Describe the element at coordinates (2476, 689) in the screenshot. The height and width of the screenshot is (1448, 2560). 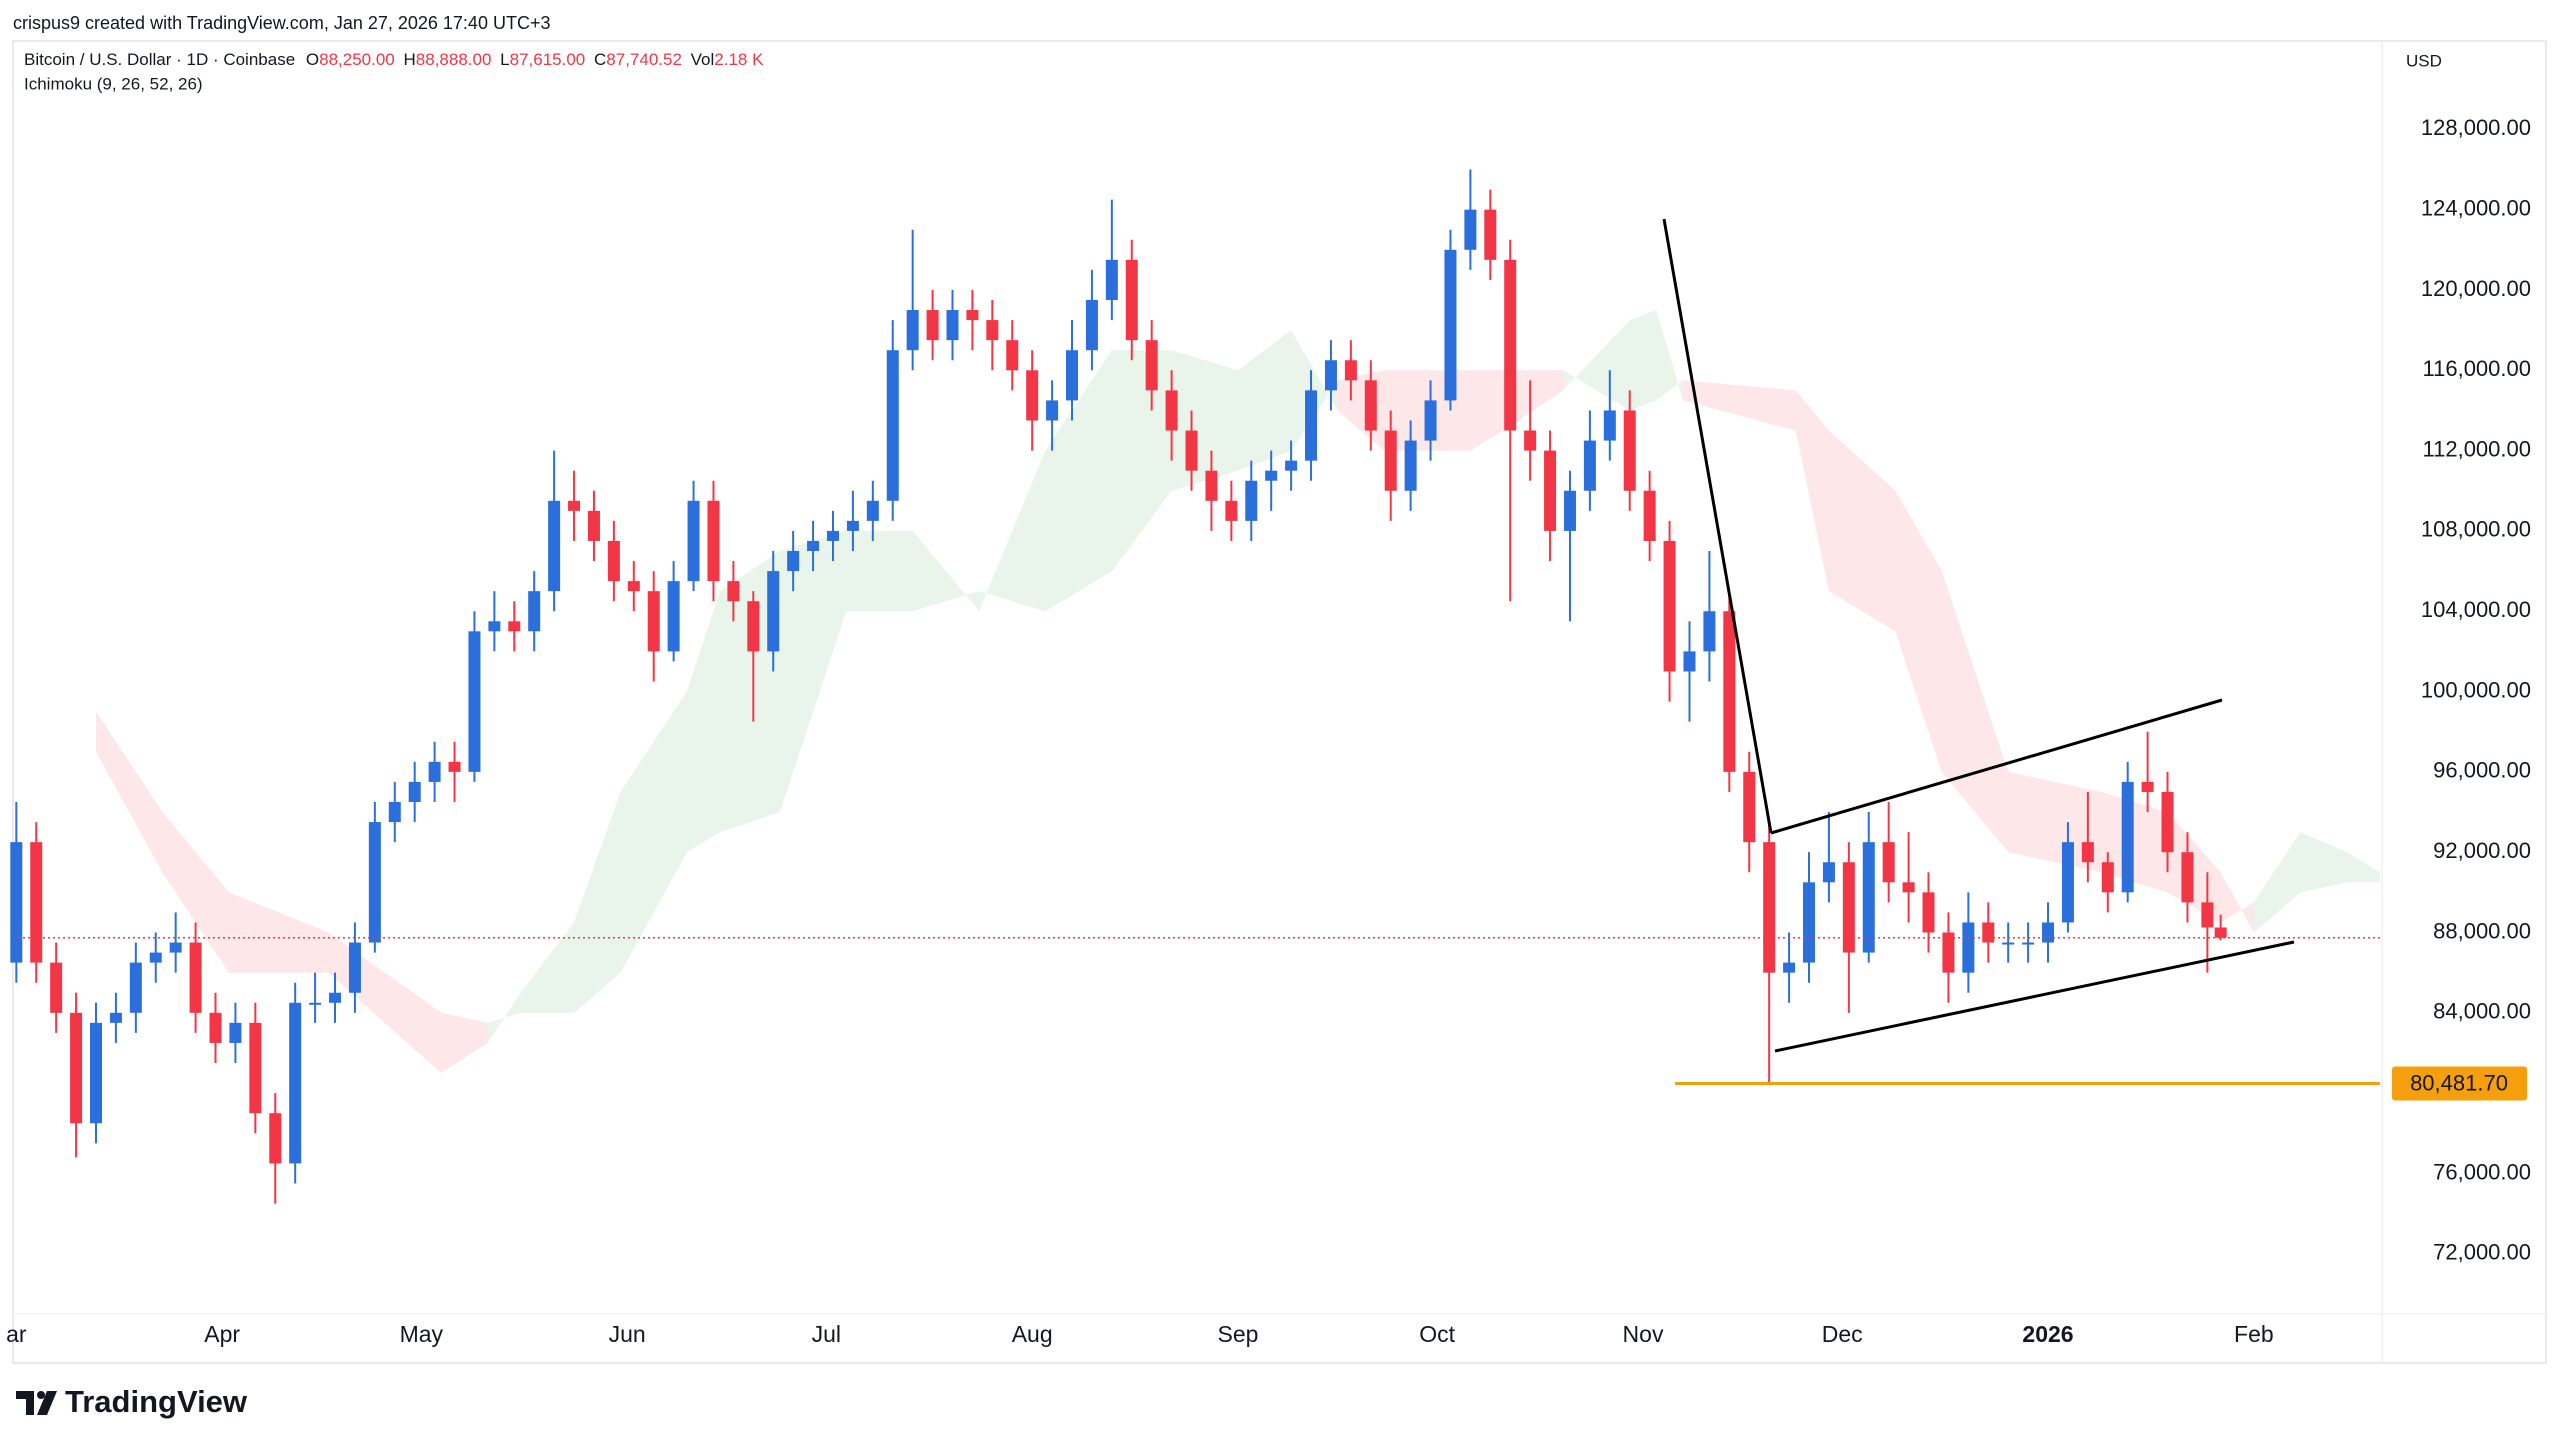
I see `y-tick-label: 100,000.00` at that location.